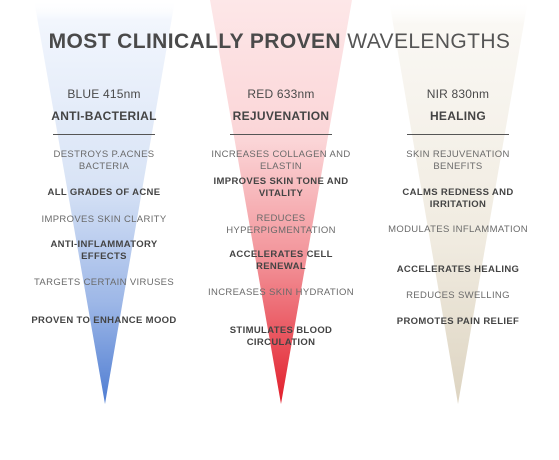  What do you see at coordinates (281, 336) in the screenshot?
I see `benefit-item: STIMULATES BLOOD CIRCULATION` at bounding box center [281, 336].